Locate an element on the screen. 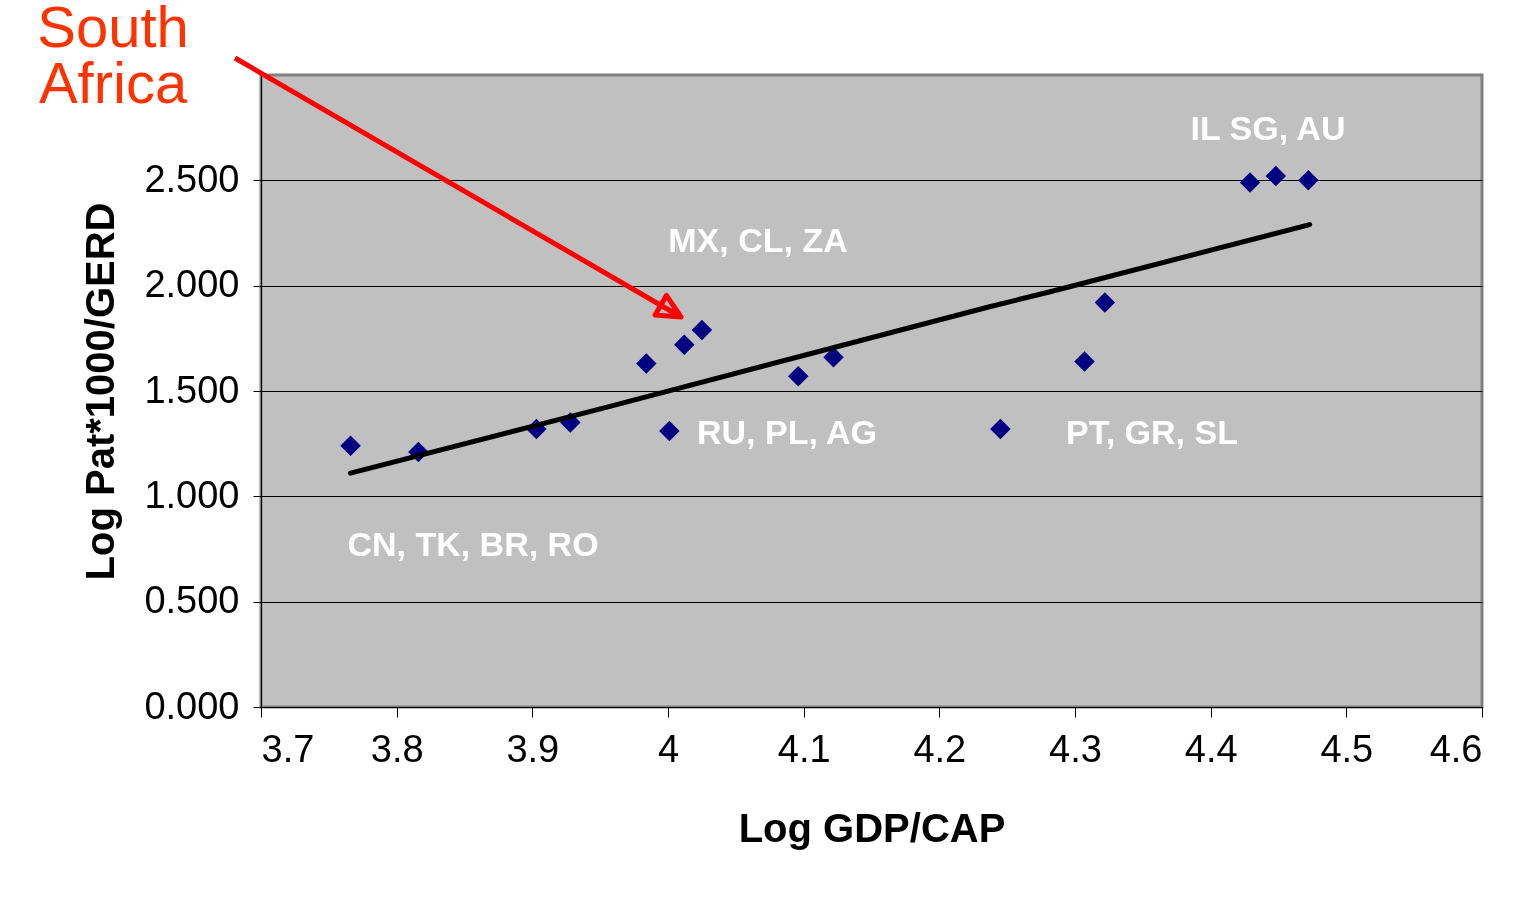 This screenshot has width=1540, height=921. text: South Africa is located at coordinates (113, 57).